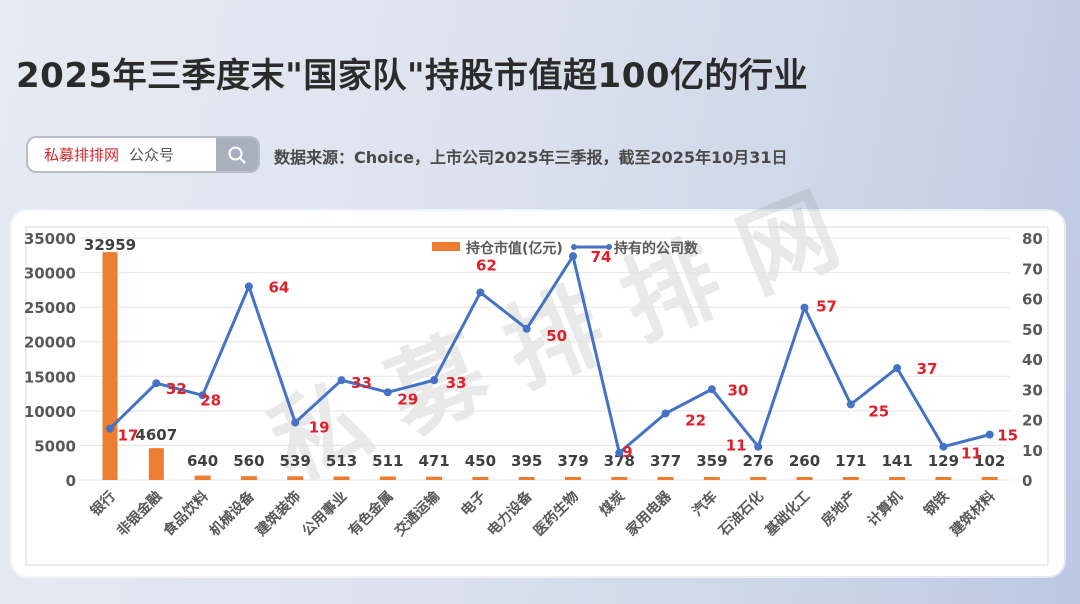  I want to click on search-box: 私募排排网 公众号, so click(143, 154).